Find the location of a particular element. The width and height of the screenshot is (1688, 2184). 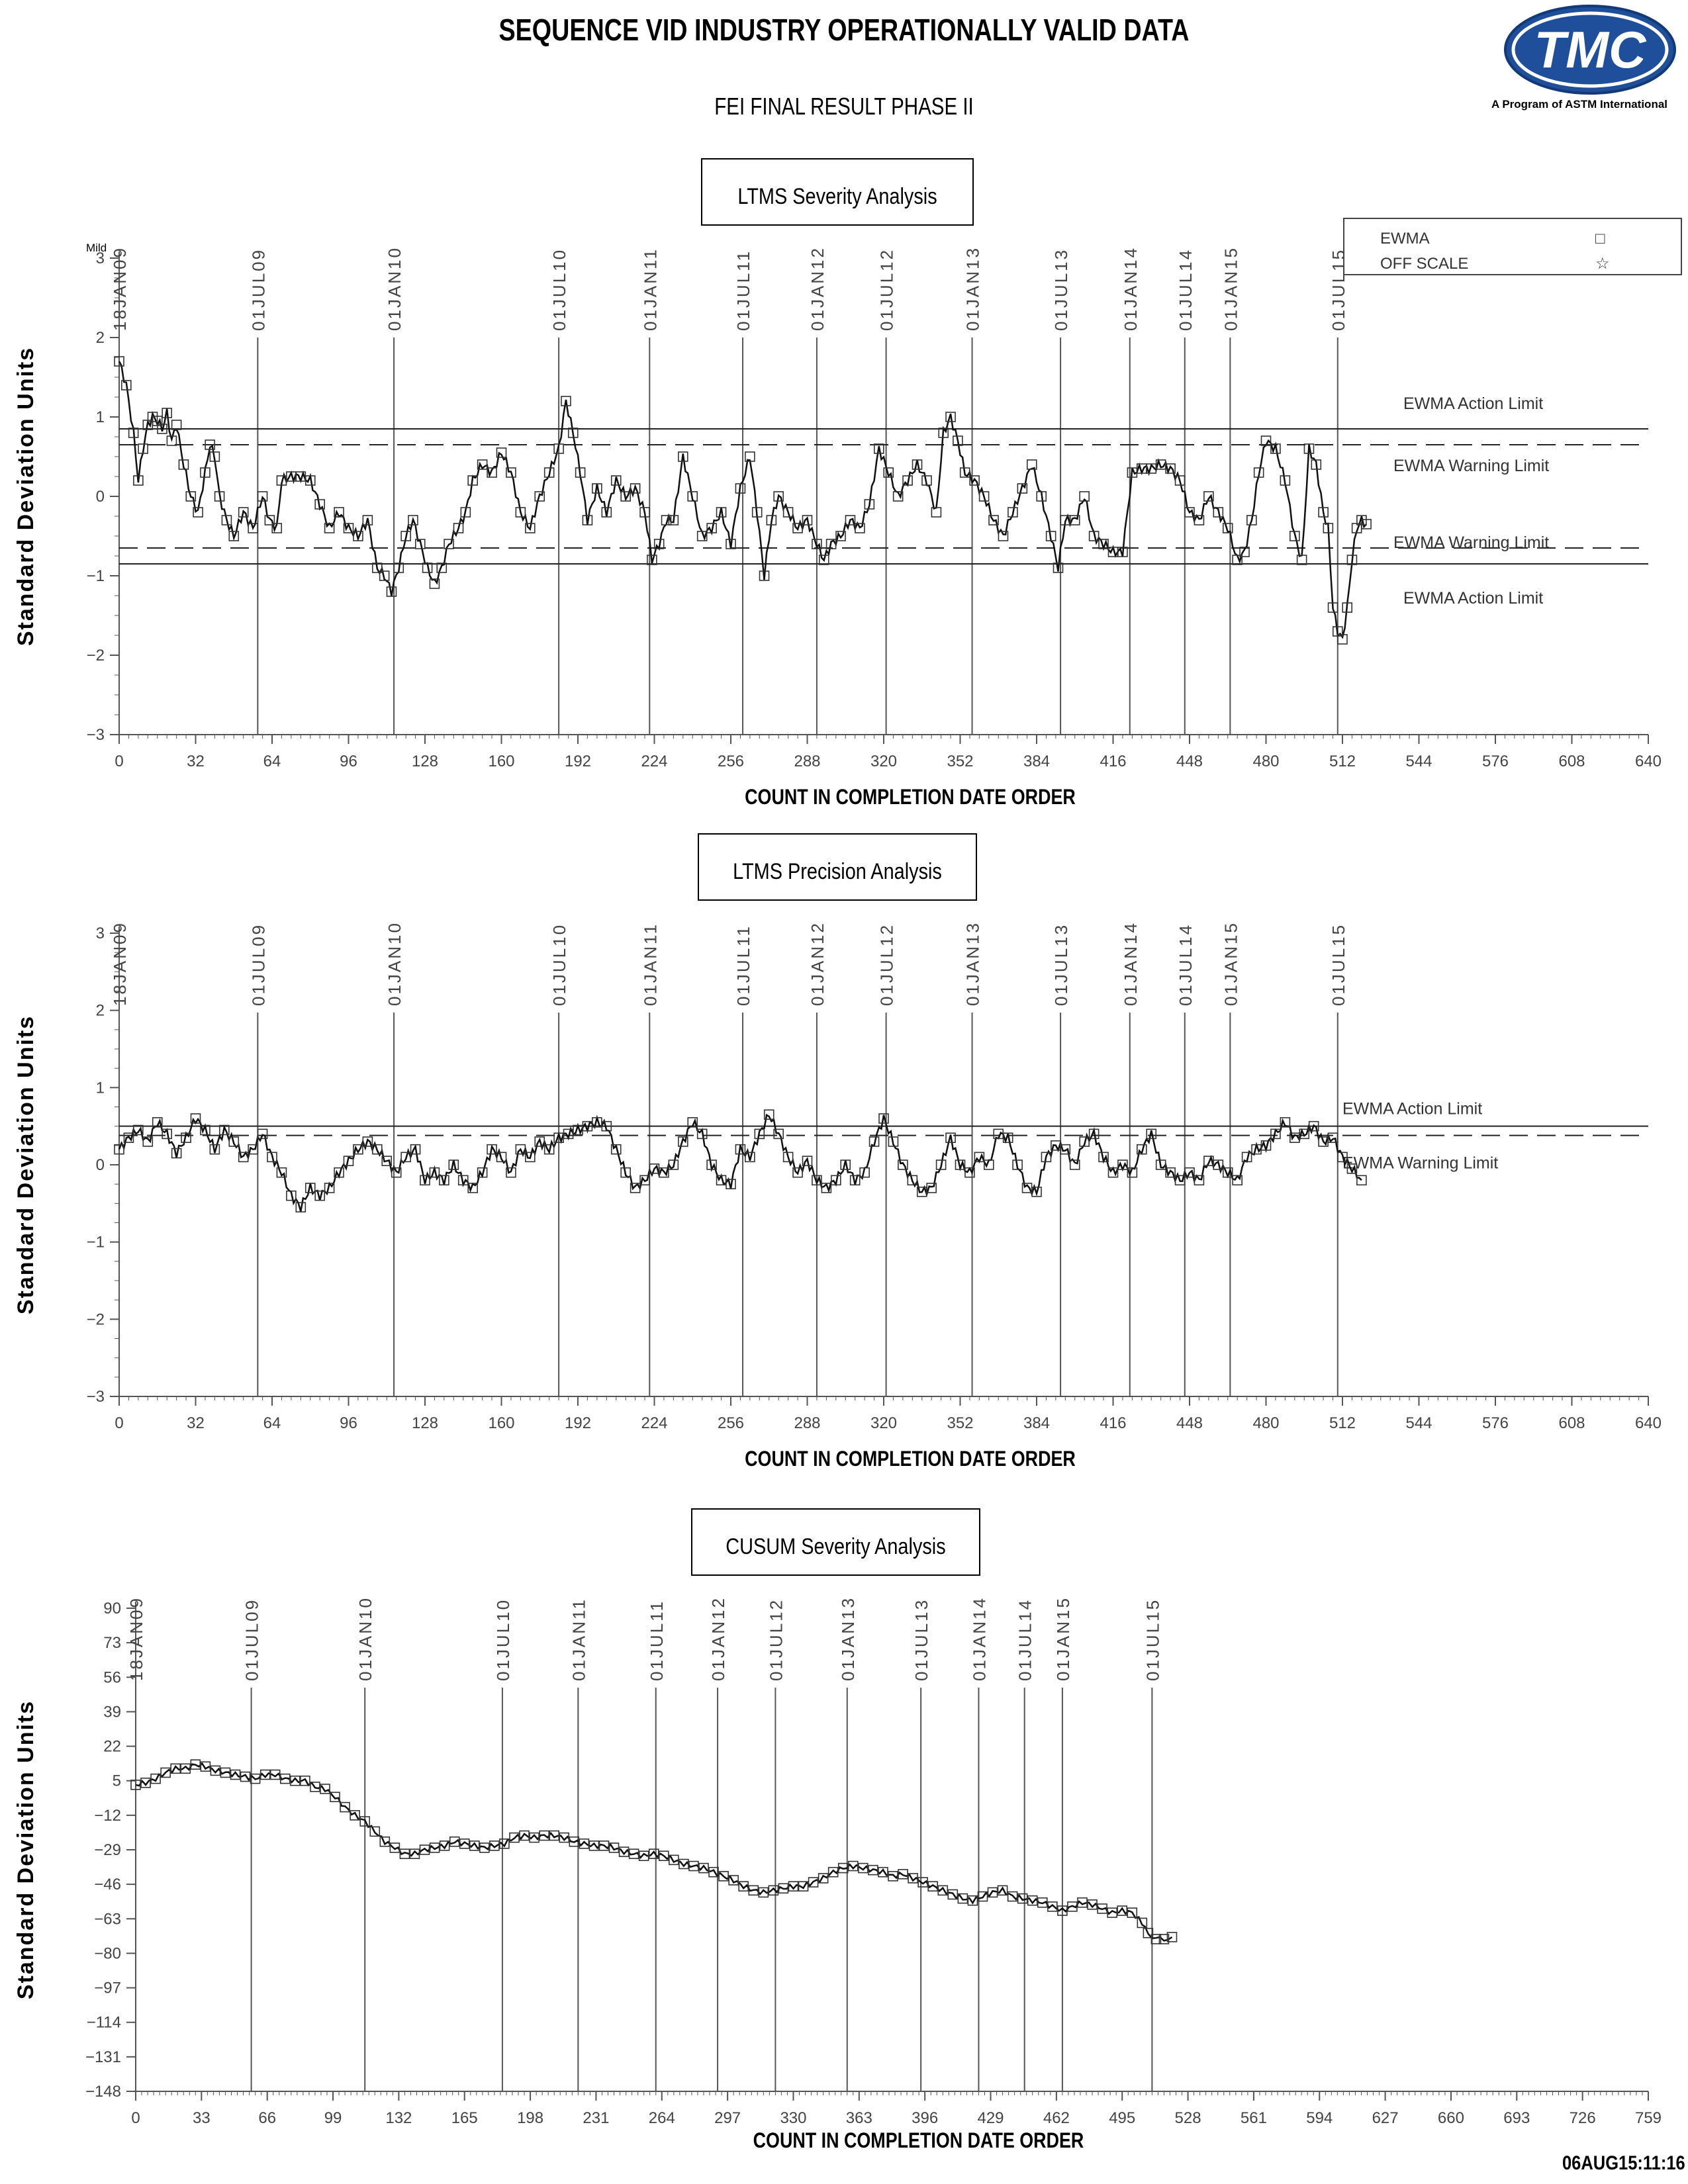

y-tick-label: 3 is located at coordinates (100, 933).